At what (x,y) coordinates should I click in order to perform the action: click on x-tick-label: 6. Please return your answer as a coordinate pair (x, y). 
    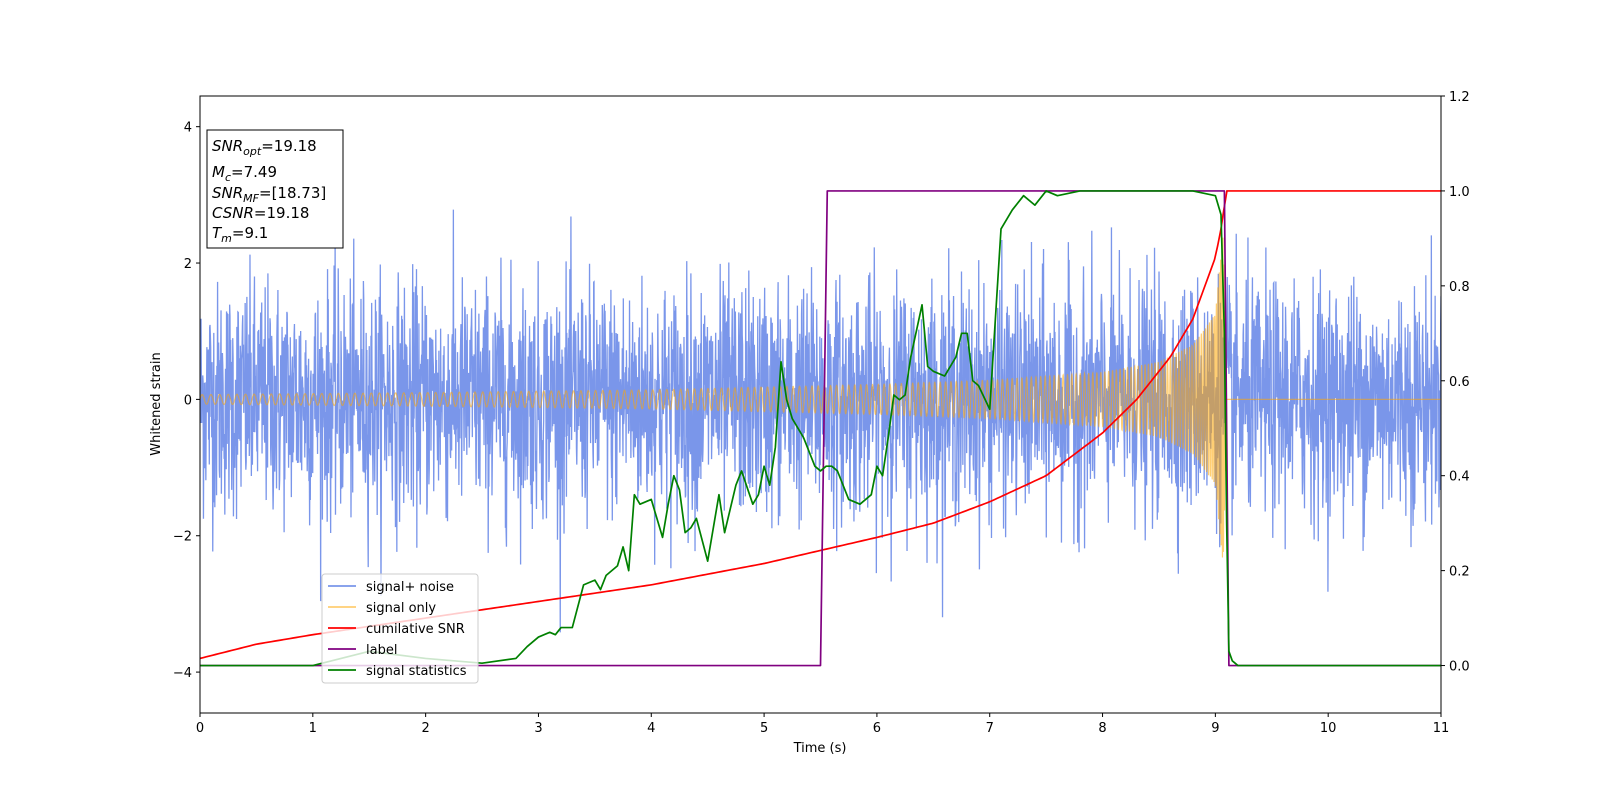
    Looking at the image, I should click on (877, 728).